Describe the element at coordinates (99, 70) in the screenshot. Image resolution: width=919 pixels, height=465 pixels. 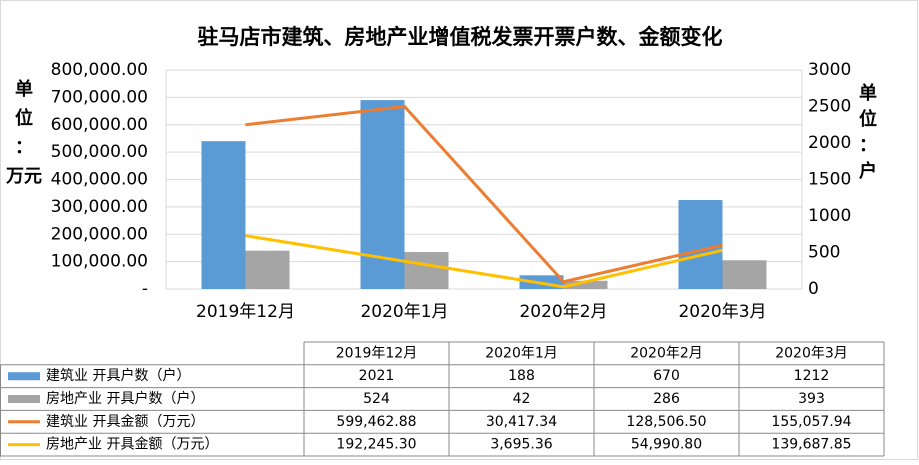
I see `y-tick-label: 800,000.00` at that location.